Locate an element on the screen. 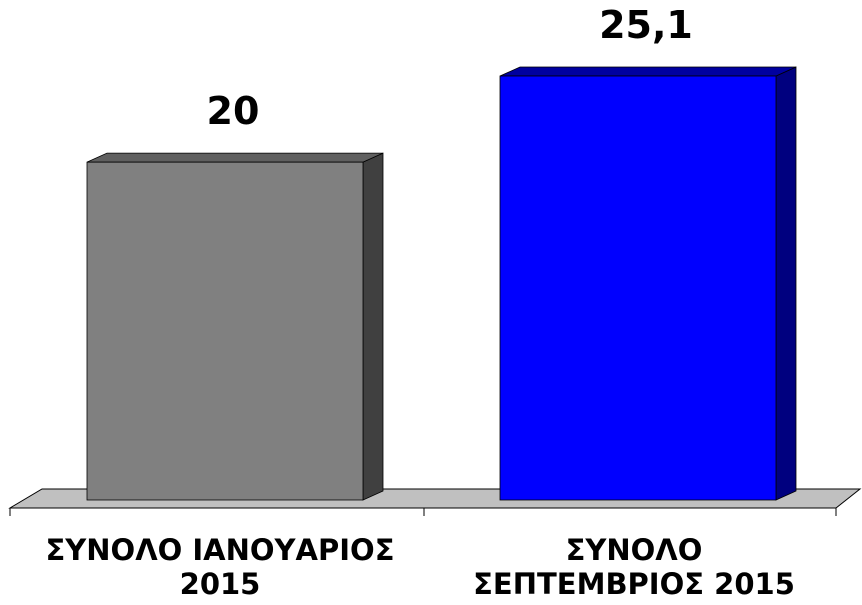 The image size is (862, 605). x-tick-label: ΣΕΠΤΕΜΒΡΙΟΣ 2015 is located at coordinates (634, 584).